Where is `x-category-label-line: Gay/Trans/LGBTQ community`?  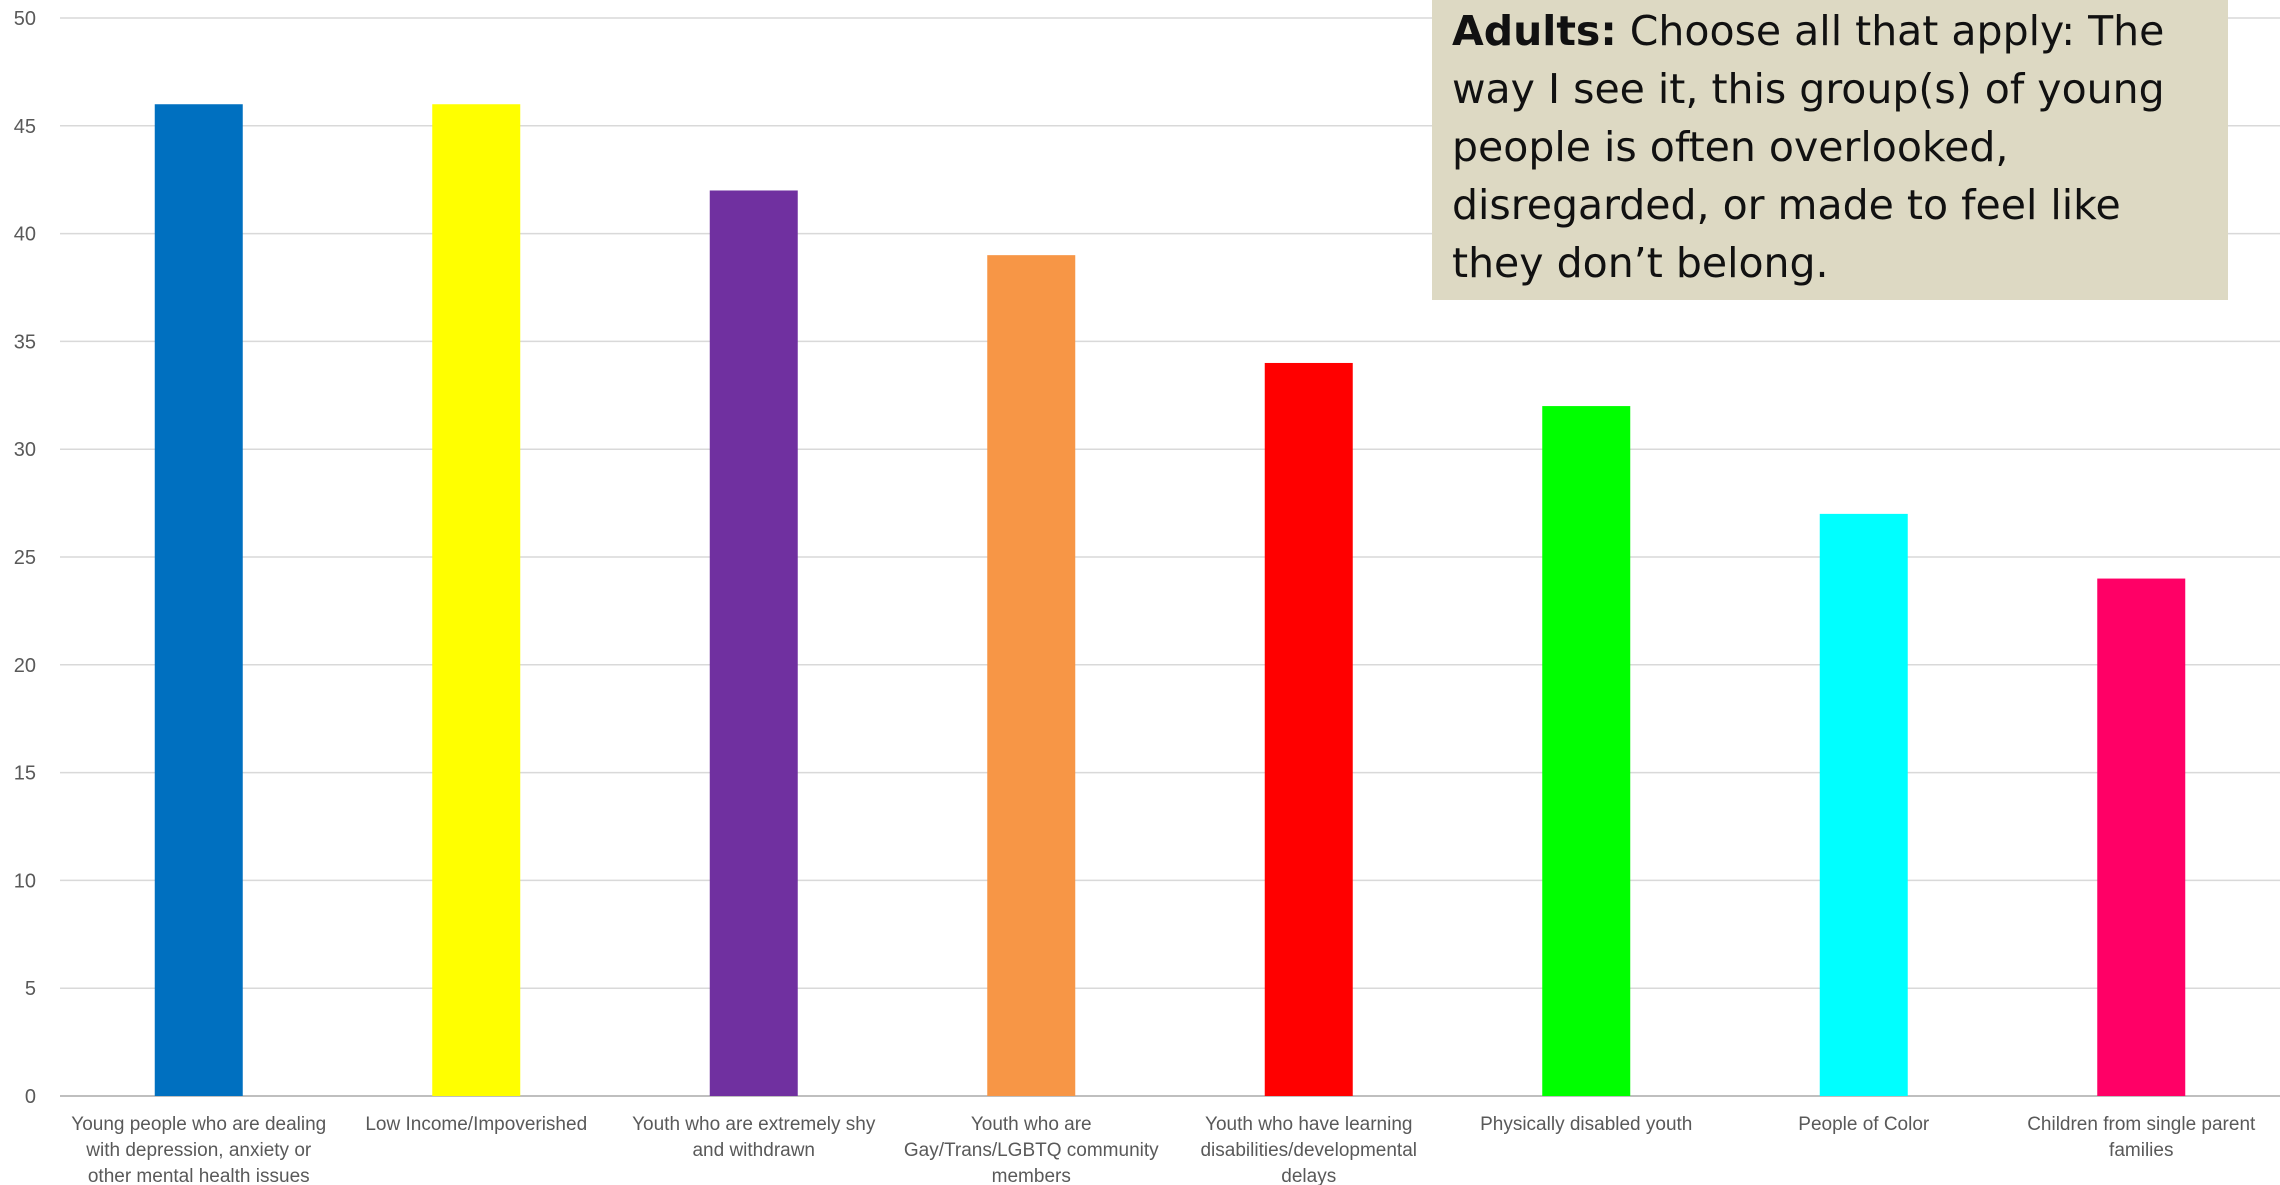
x-category-label-line: Gay/Trans/LGBTQ community is located at coordinates (1031, 1150).